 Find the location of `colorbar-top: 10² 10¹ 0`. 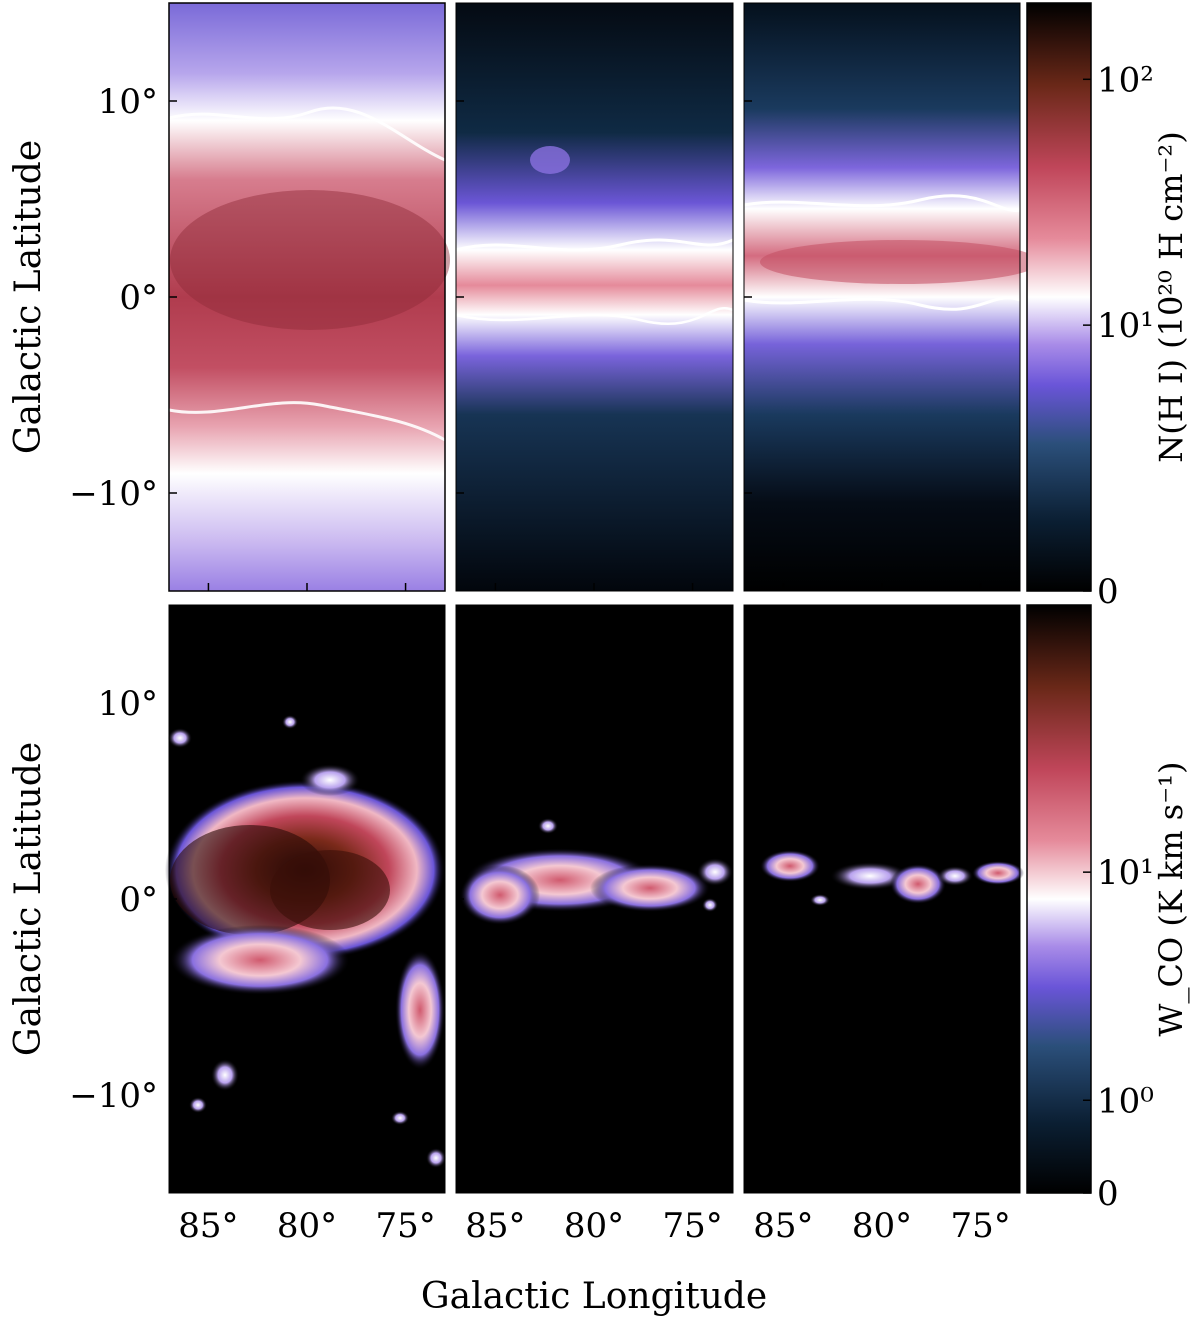

colorbar-top: 10² 10¹ 0 is located at coordinates (1090, 307).